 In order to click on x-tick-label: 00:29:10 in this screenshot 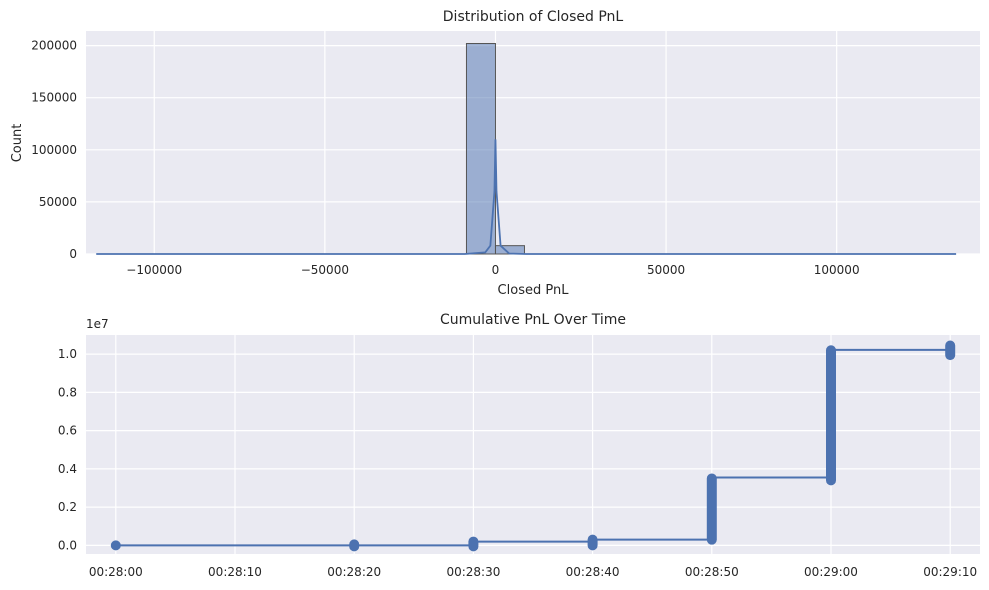, I will do `click(950, 572)`.